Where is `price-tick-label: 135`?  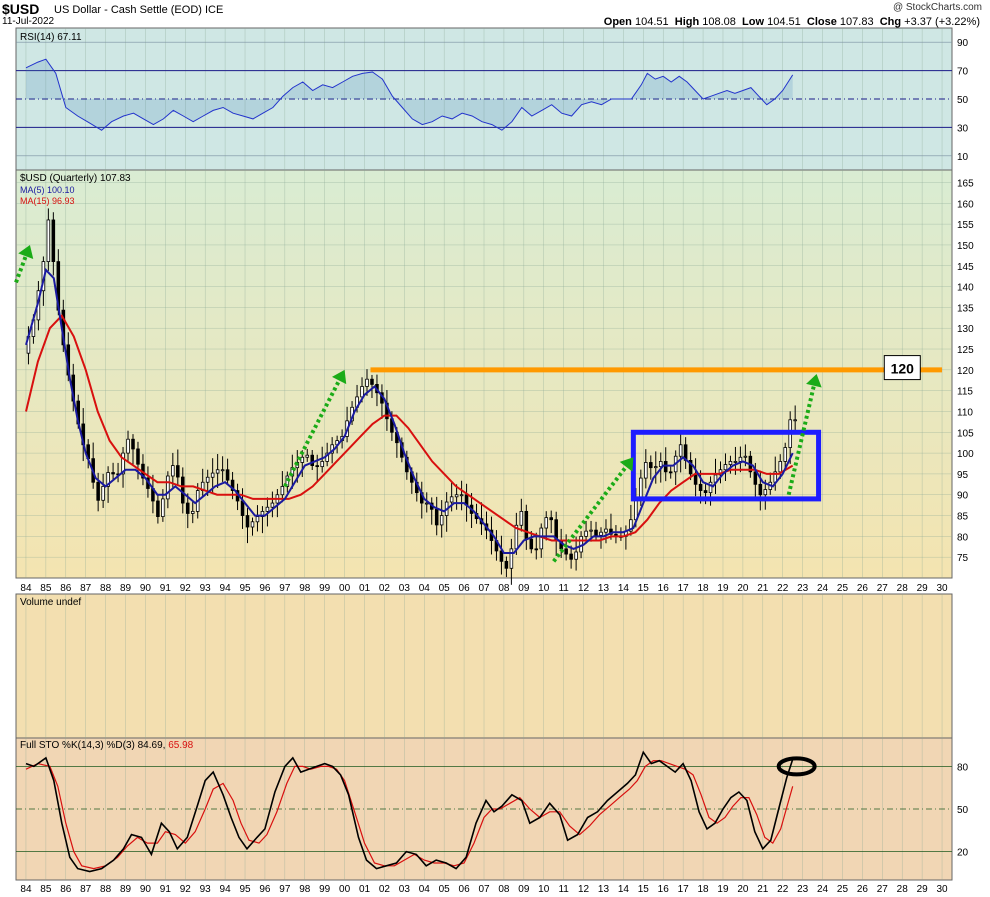
price-tick-label: 135 is located at coordinates (965, 308).